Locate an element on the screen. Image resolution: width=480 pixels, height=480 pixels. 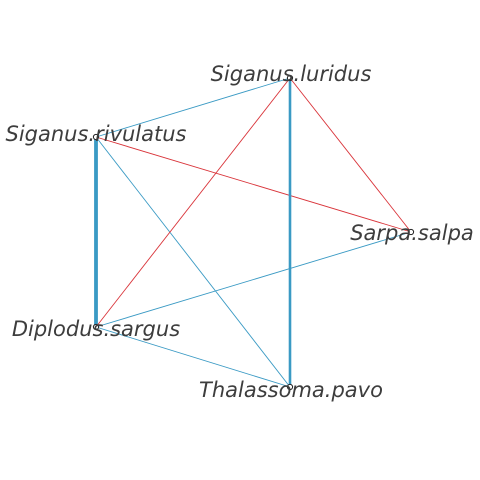
node-label-luridus: Siganus.luridus is located at coordinates (291, 74).